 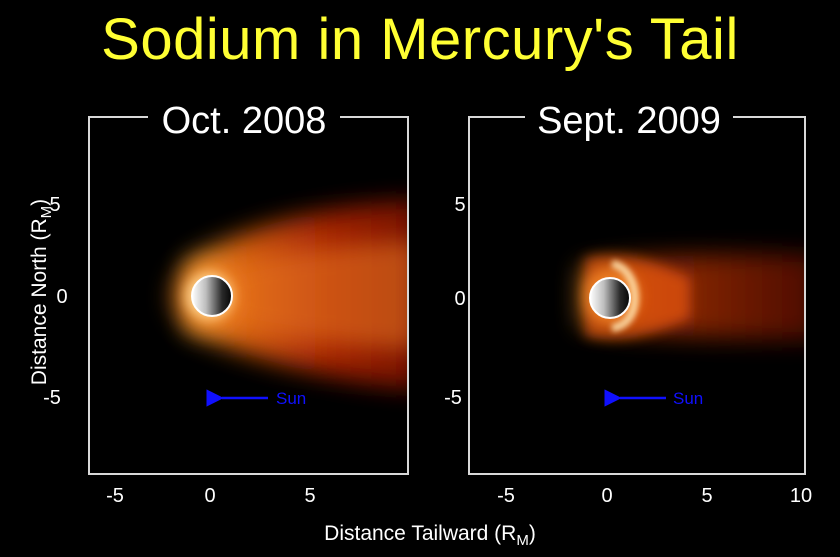 What do you see at coordinates (801, 496) in the screenshot?
I see `x-tick-label: 10` at bounding box center [801, 496].